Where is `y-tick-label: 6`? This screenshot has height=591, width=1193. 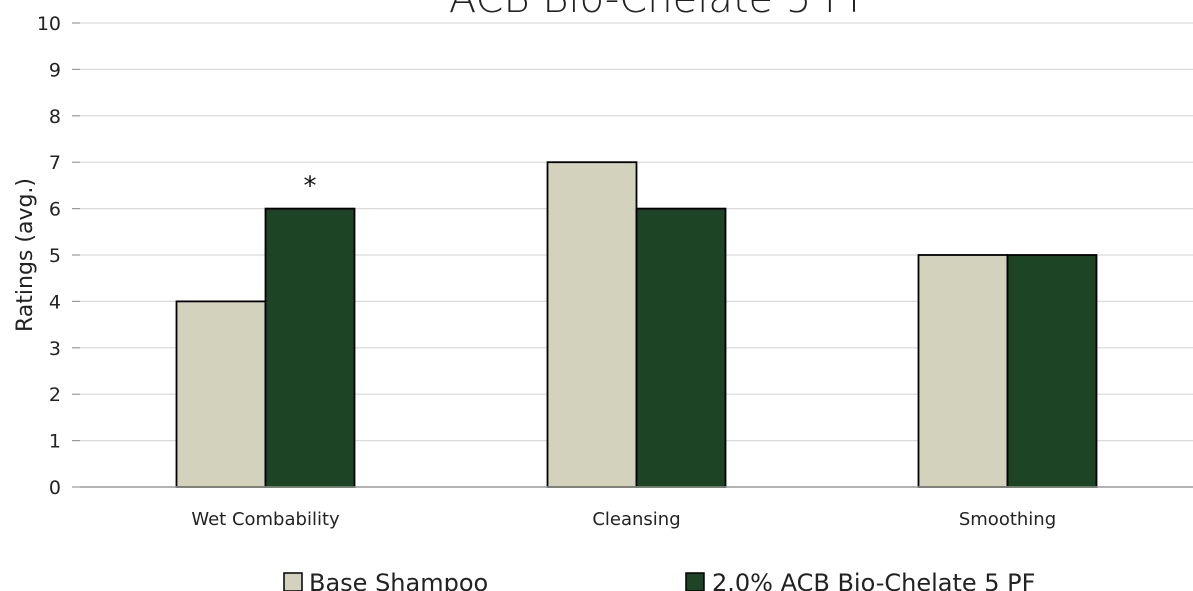 y-tick-label: 6 is located at coordinates (55, 210).